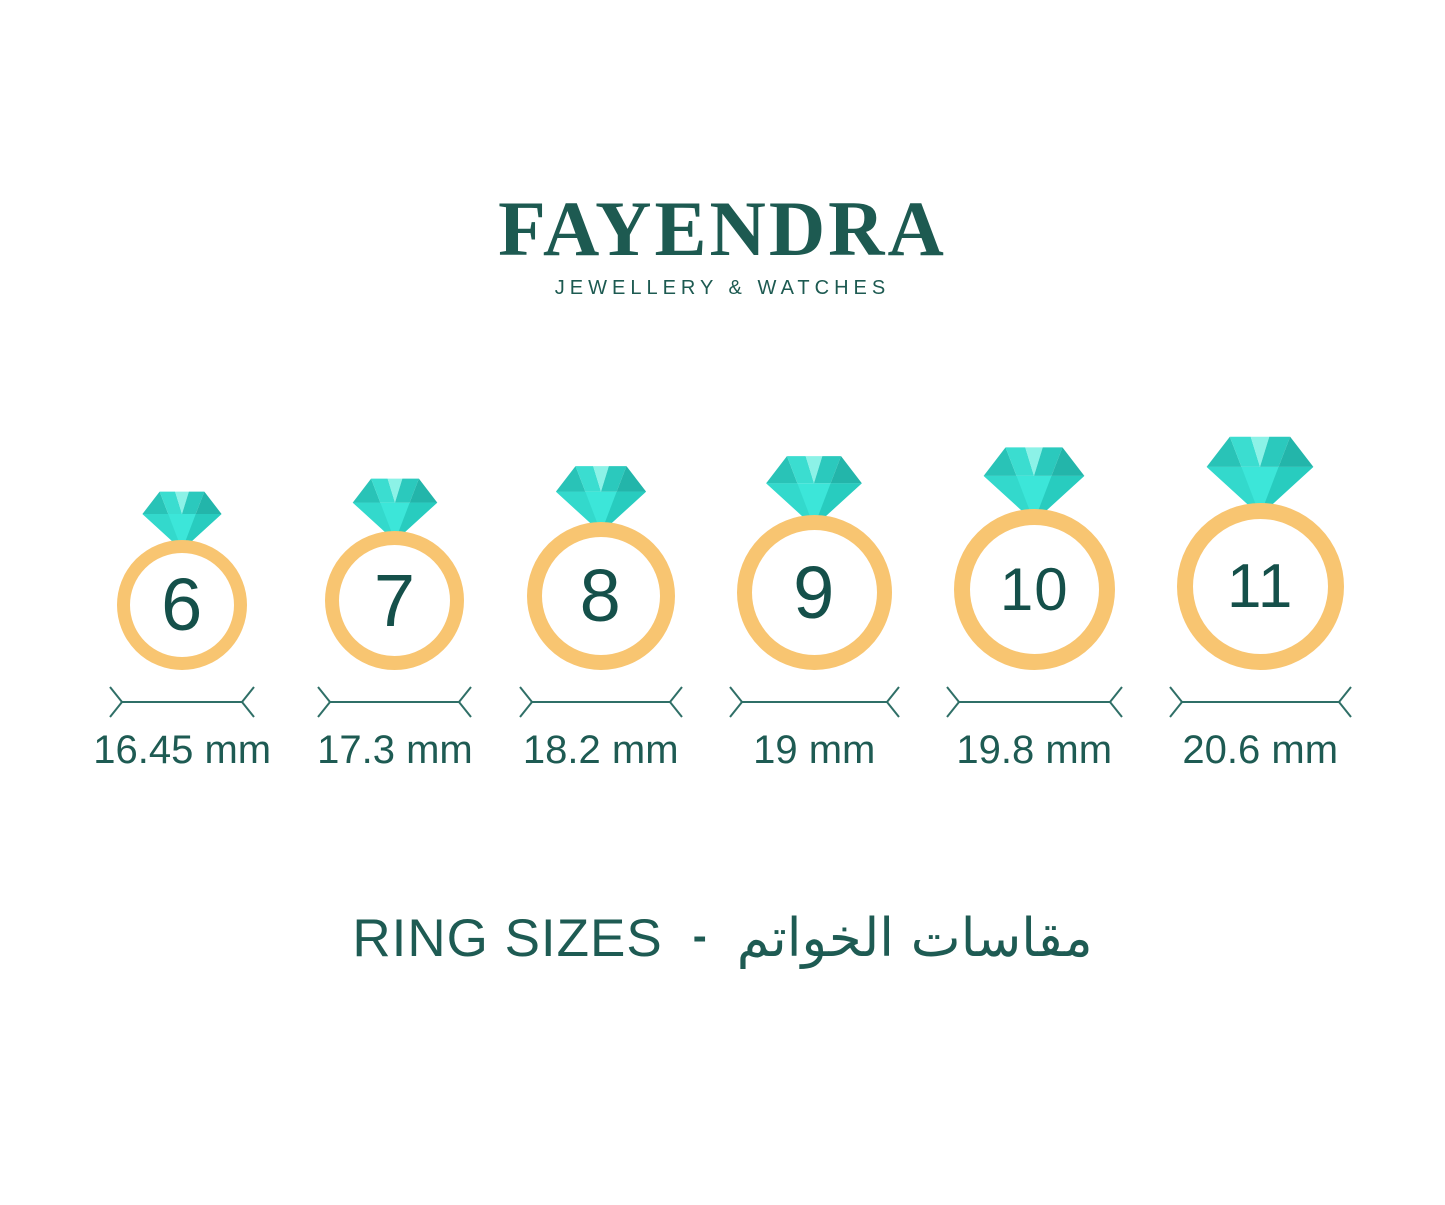  What do you see at coordinates (722, 288) in the screenshot?
I see `brand-tagline: JEWELLERY & WATCHES` at bounding box center [722, 288].